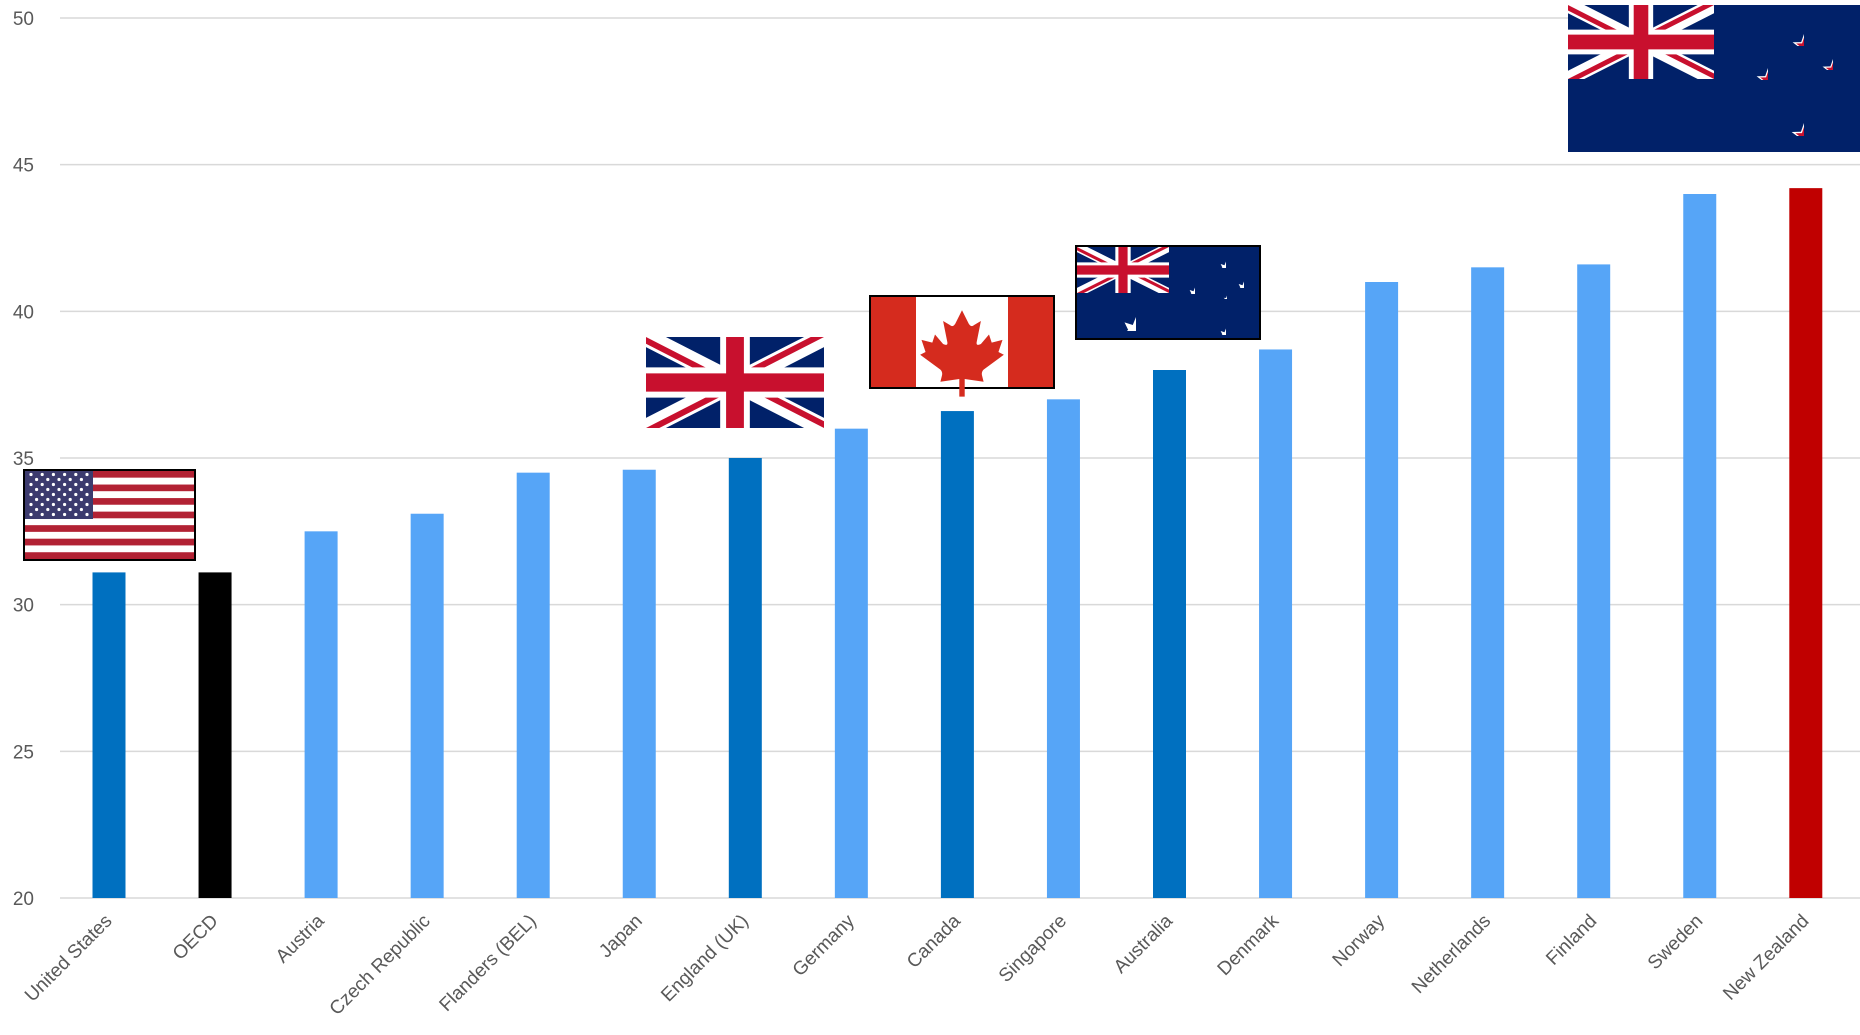 This screenshot has width=1860, height=1035. Describe the element at coordinates (23, 606) in the screenshot. I see `y-tick-label: 30` at that location.